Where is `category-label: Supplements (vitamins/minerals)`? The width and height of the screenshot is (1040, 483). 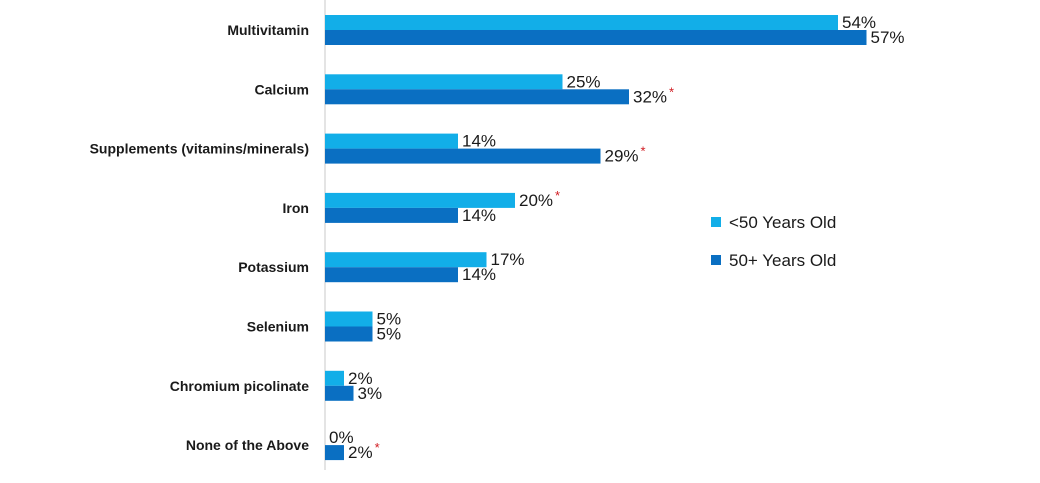
category-label: Supplements (vitamins/minerals) is located at coordinates (199, 149).